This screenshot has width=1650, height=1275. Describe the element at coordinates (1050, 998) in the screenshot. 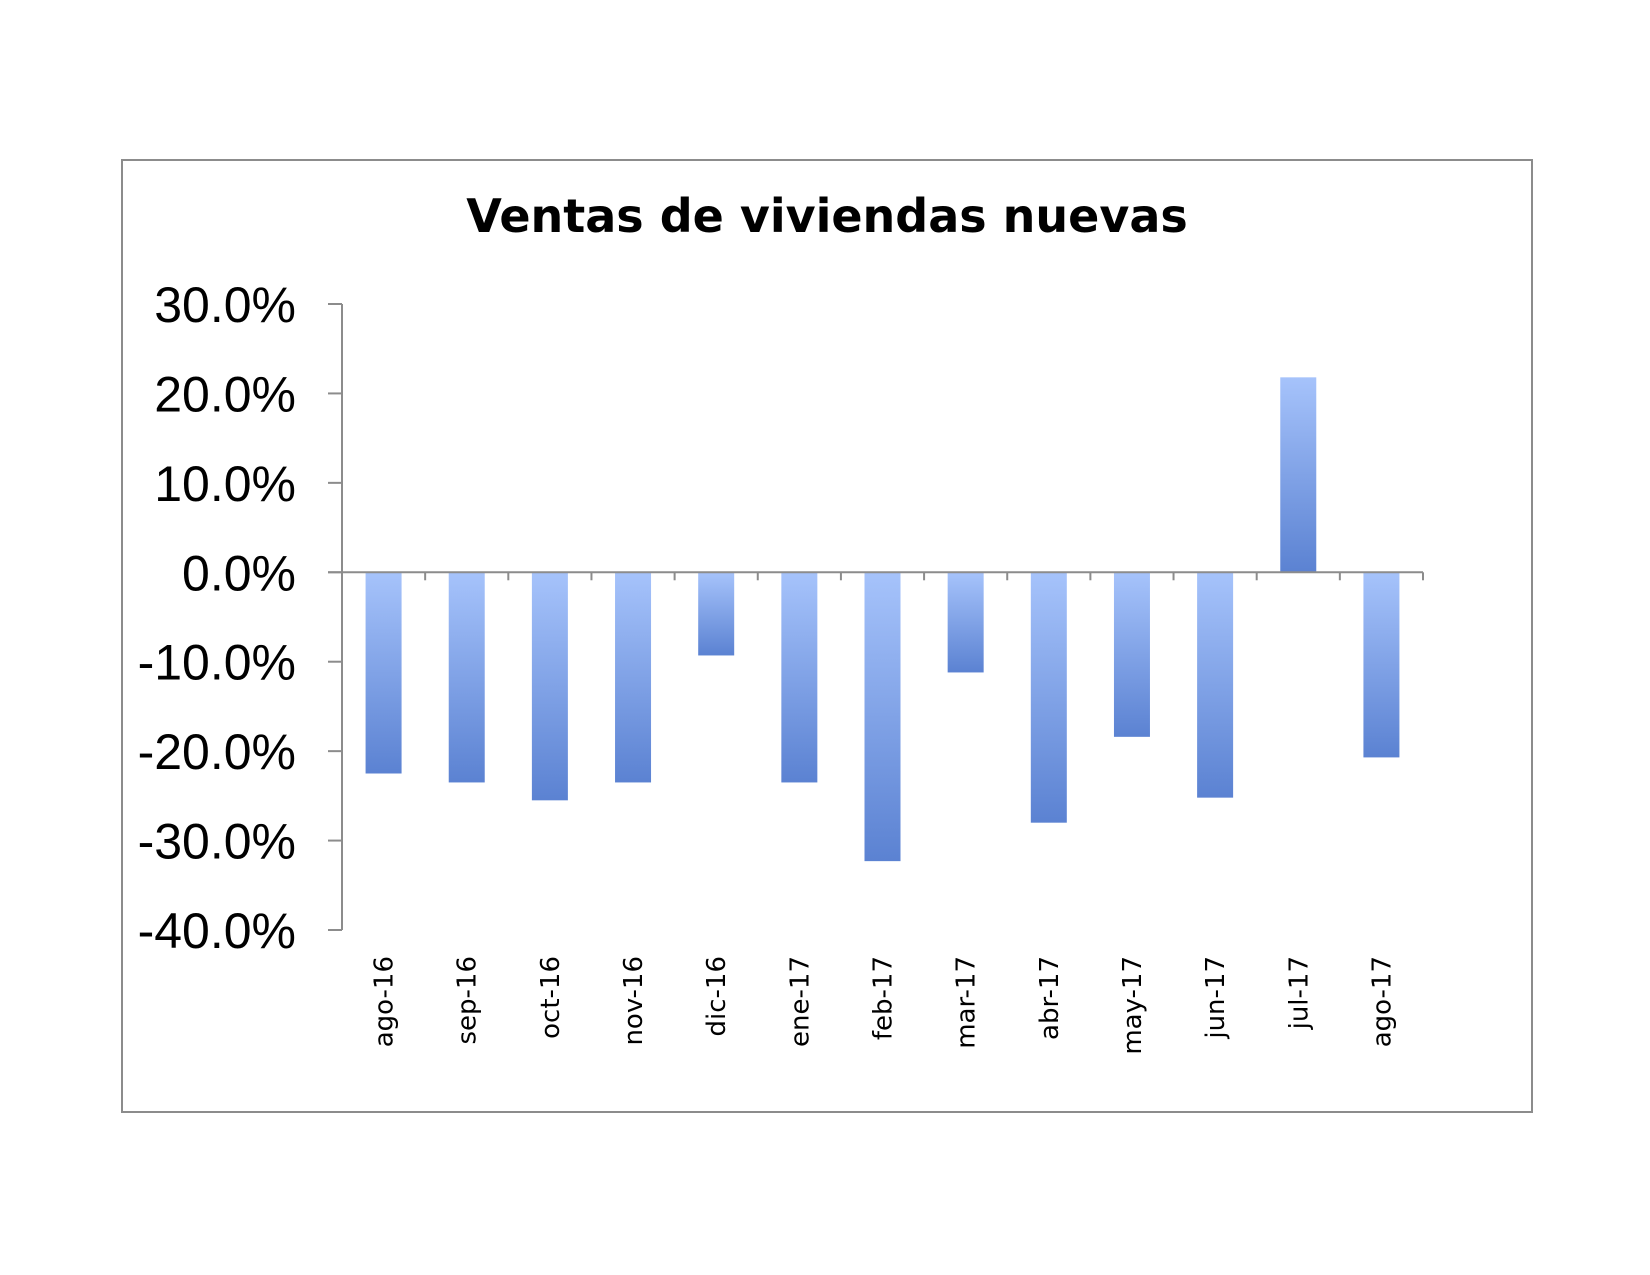

I see `x-tick-label: abr-17` at that location.